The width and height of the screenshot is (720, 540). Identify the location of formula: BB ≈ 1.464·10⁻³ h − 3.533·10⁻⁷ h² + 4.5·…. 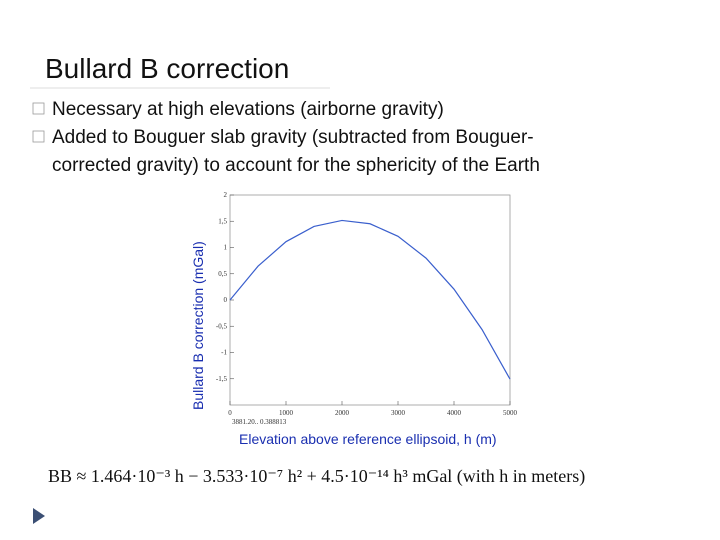
(316, 476).